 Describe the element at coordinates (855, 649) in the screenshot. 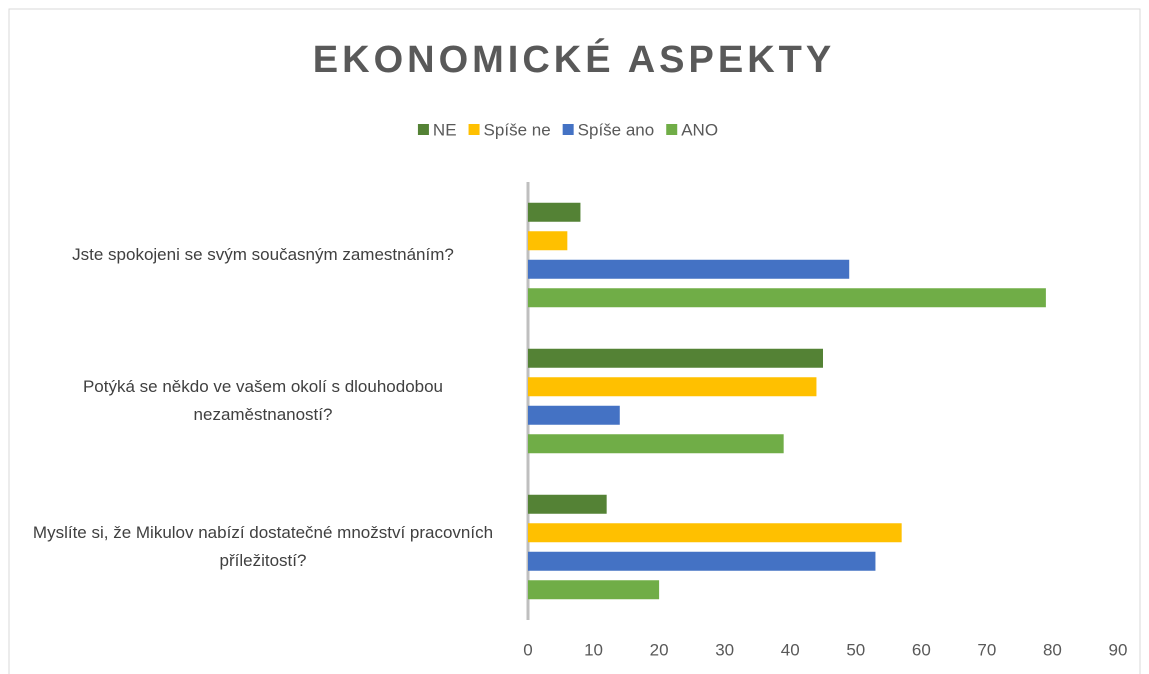

I see `x-tick-label: 50` at that location.